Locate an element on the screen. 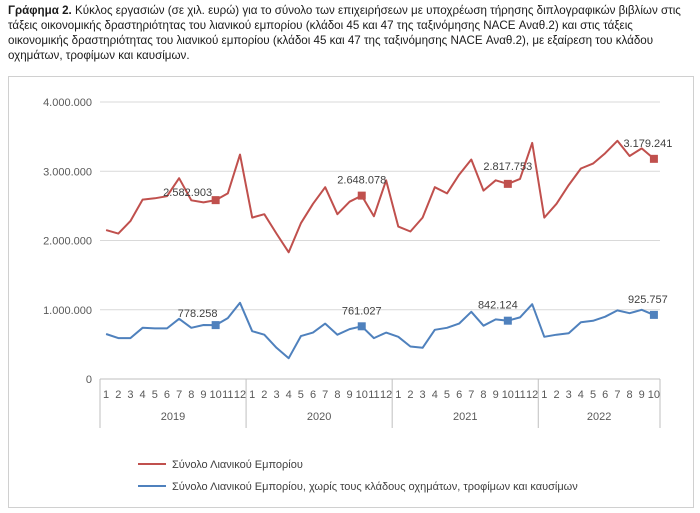 The image size is (700, 513). data-label: 842.124 is located at coordinates (498, 306).